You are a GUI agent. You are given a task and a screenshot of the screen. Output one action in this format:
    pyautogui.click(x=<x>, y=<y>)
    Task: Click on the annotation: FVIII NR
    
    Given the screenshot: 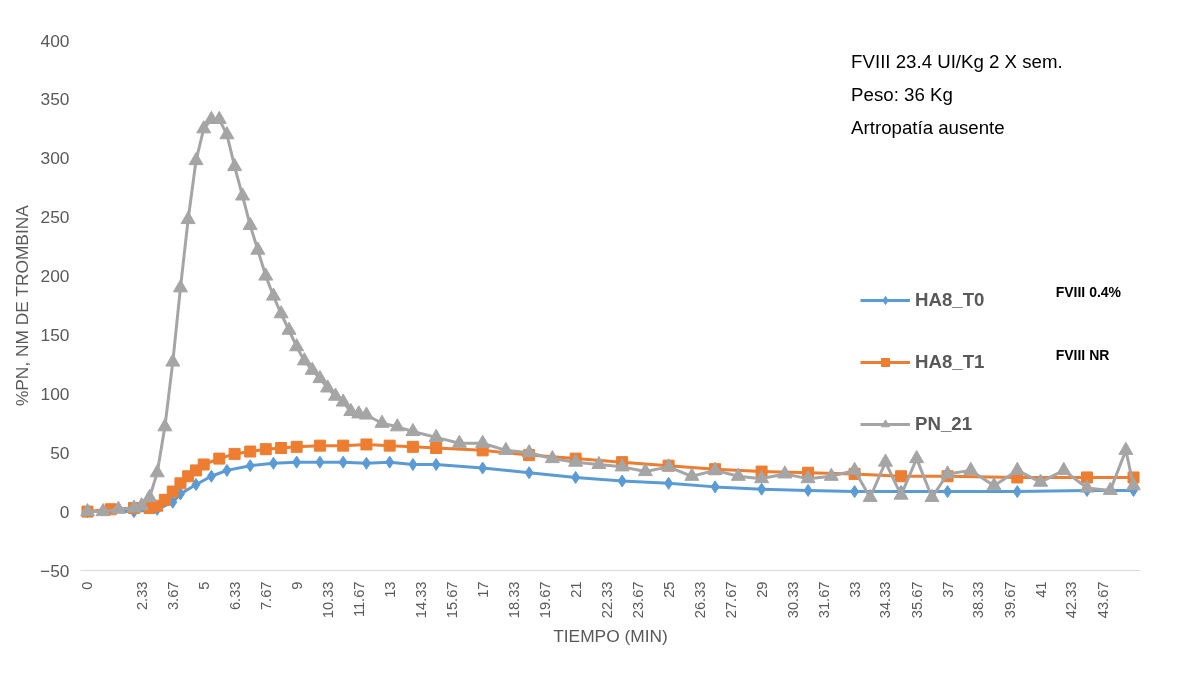 What is the action you would take?
    pyautogui.click(x=1082, y=354)
    